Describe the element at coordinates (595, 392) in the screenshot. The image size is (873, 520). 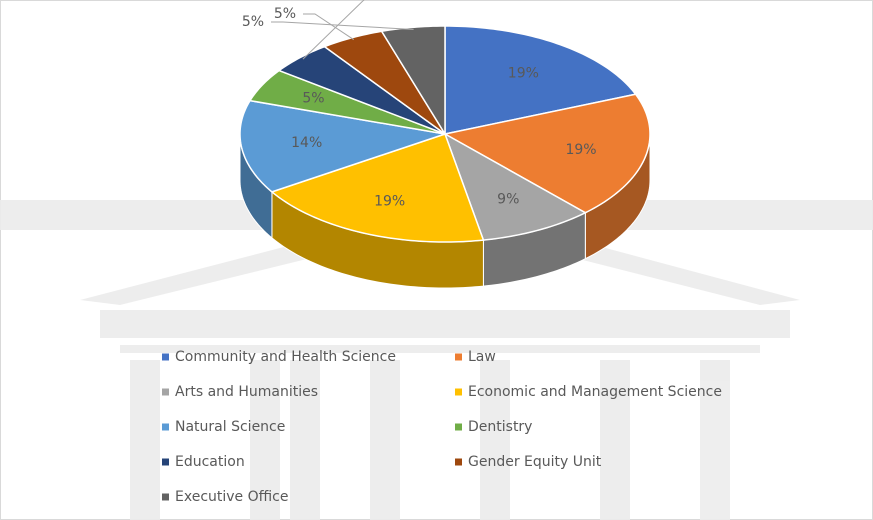
I see `legend-label: Economic and Management Science` at that location.